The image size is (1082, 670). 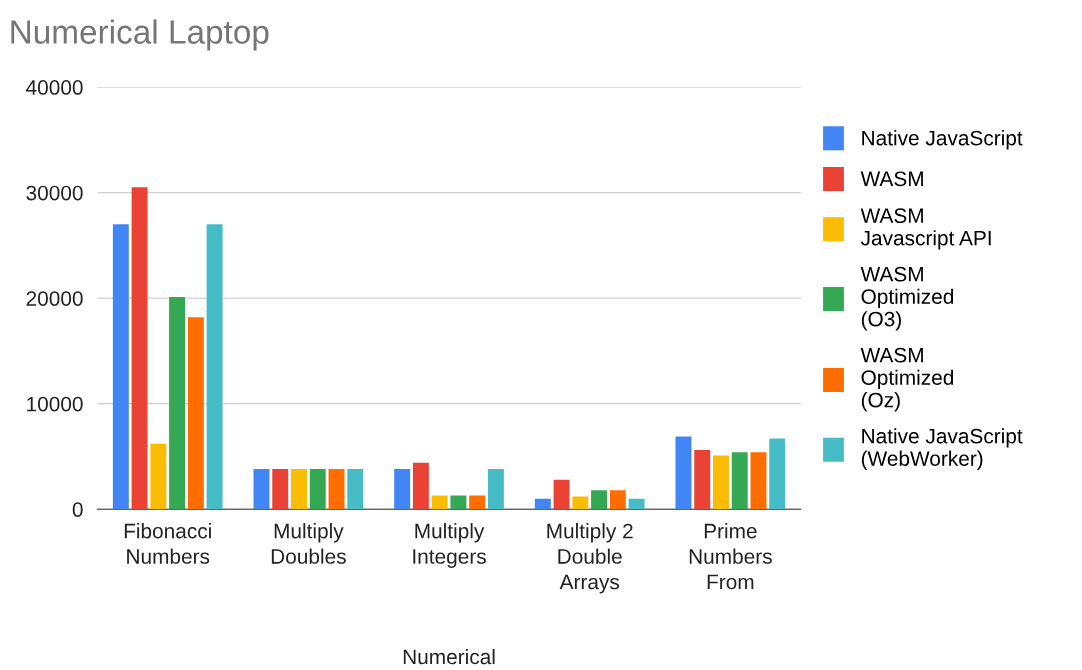 What do you see at coordinates (925, 229) in the screenshot?
I see `legend-label: WASM Javascript API` at bounding box center [925, 229].